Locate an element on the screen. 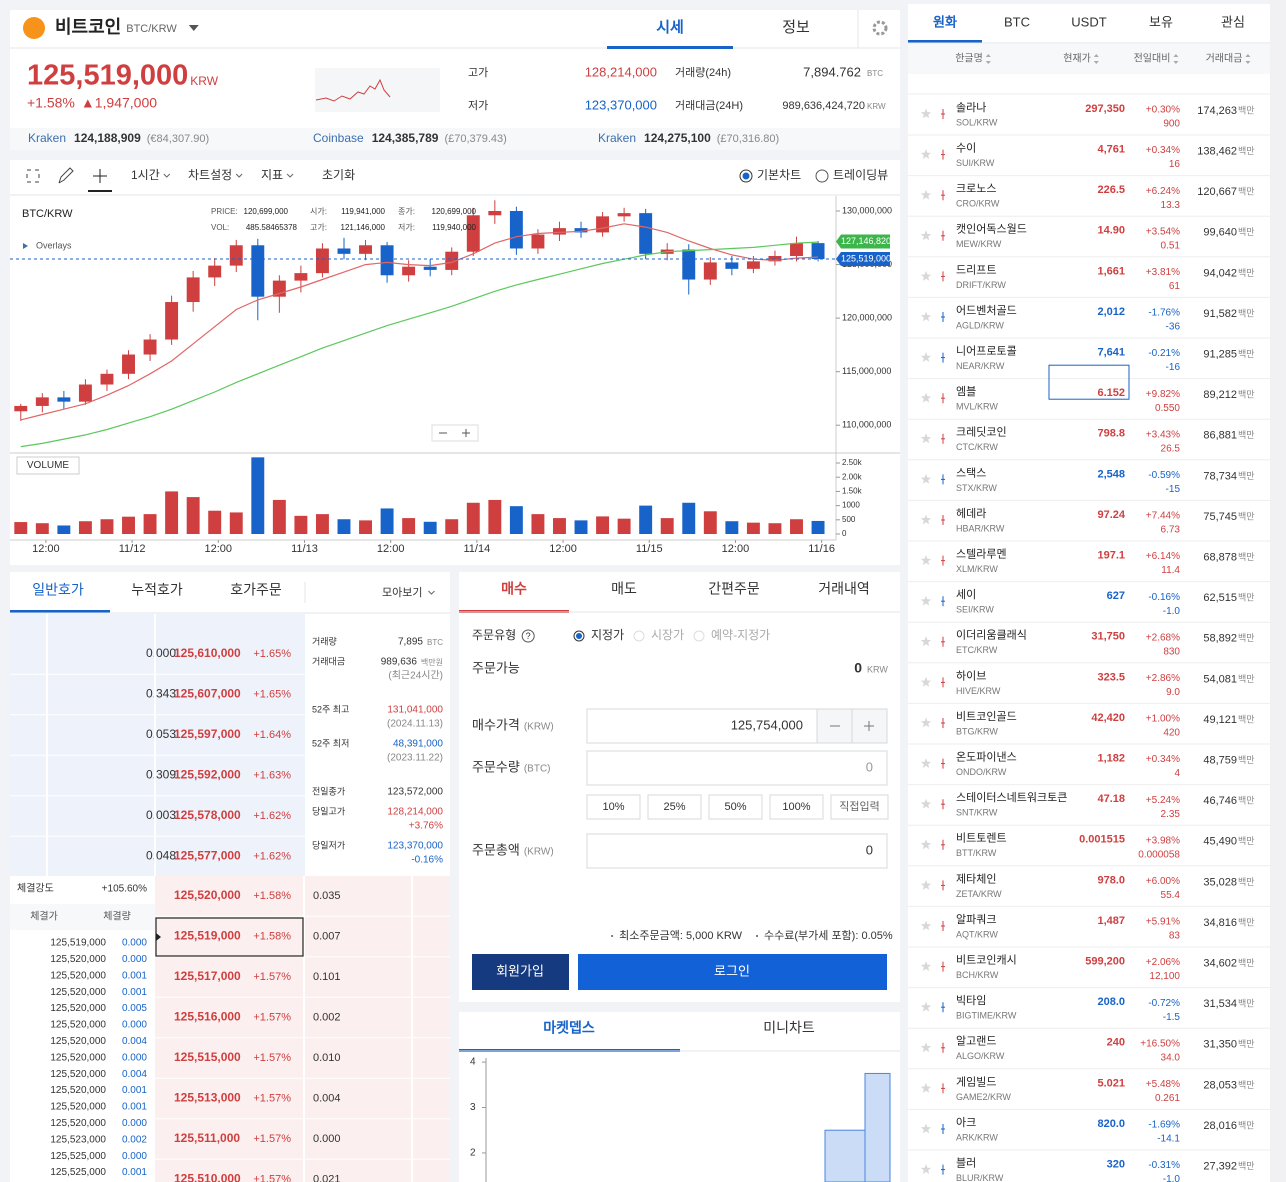 Image resolution: width=1286 pixels, height=1182 pixels. coin-name: 블러 is located at coordinates (966, 1163).